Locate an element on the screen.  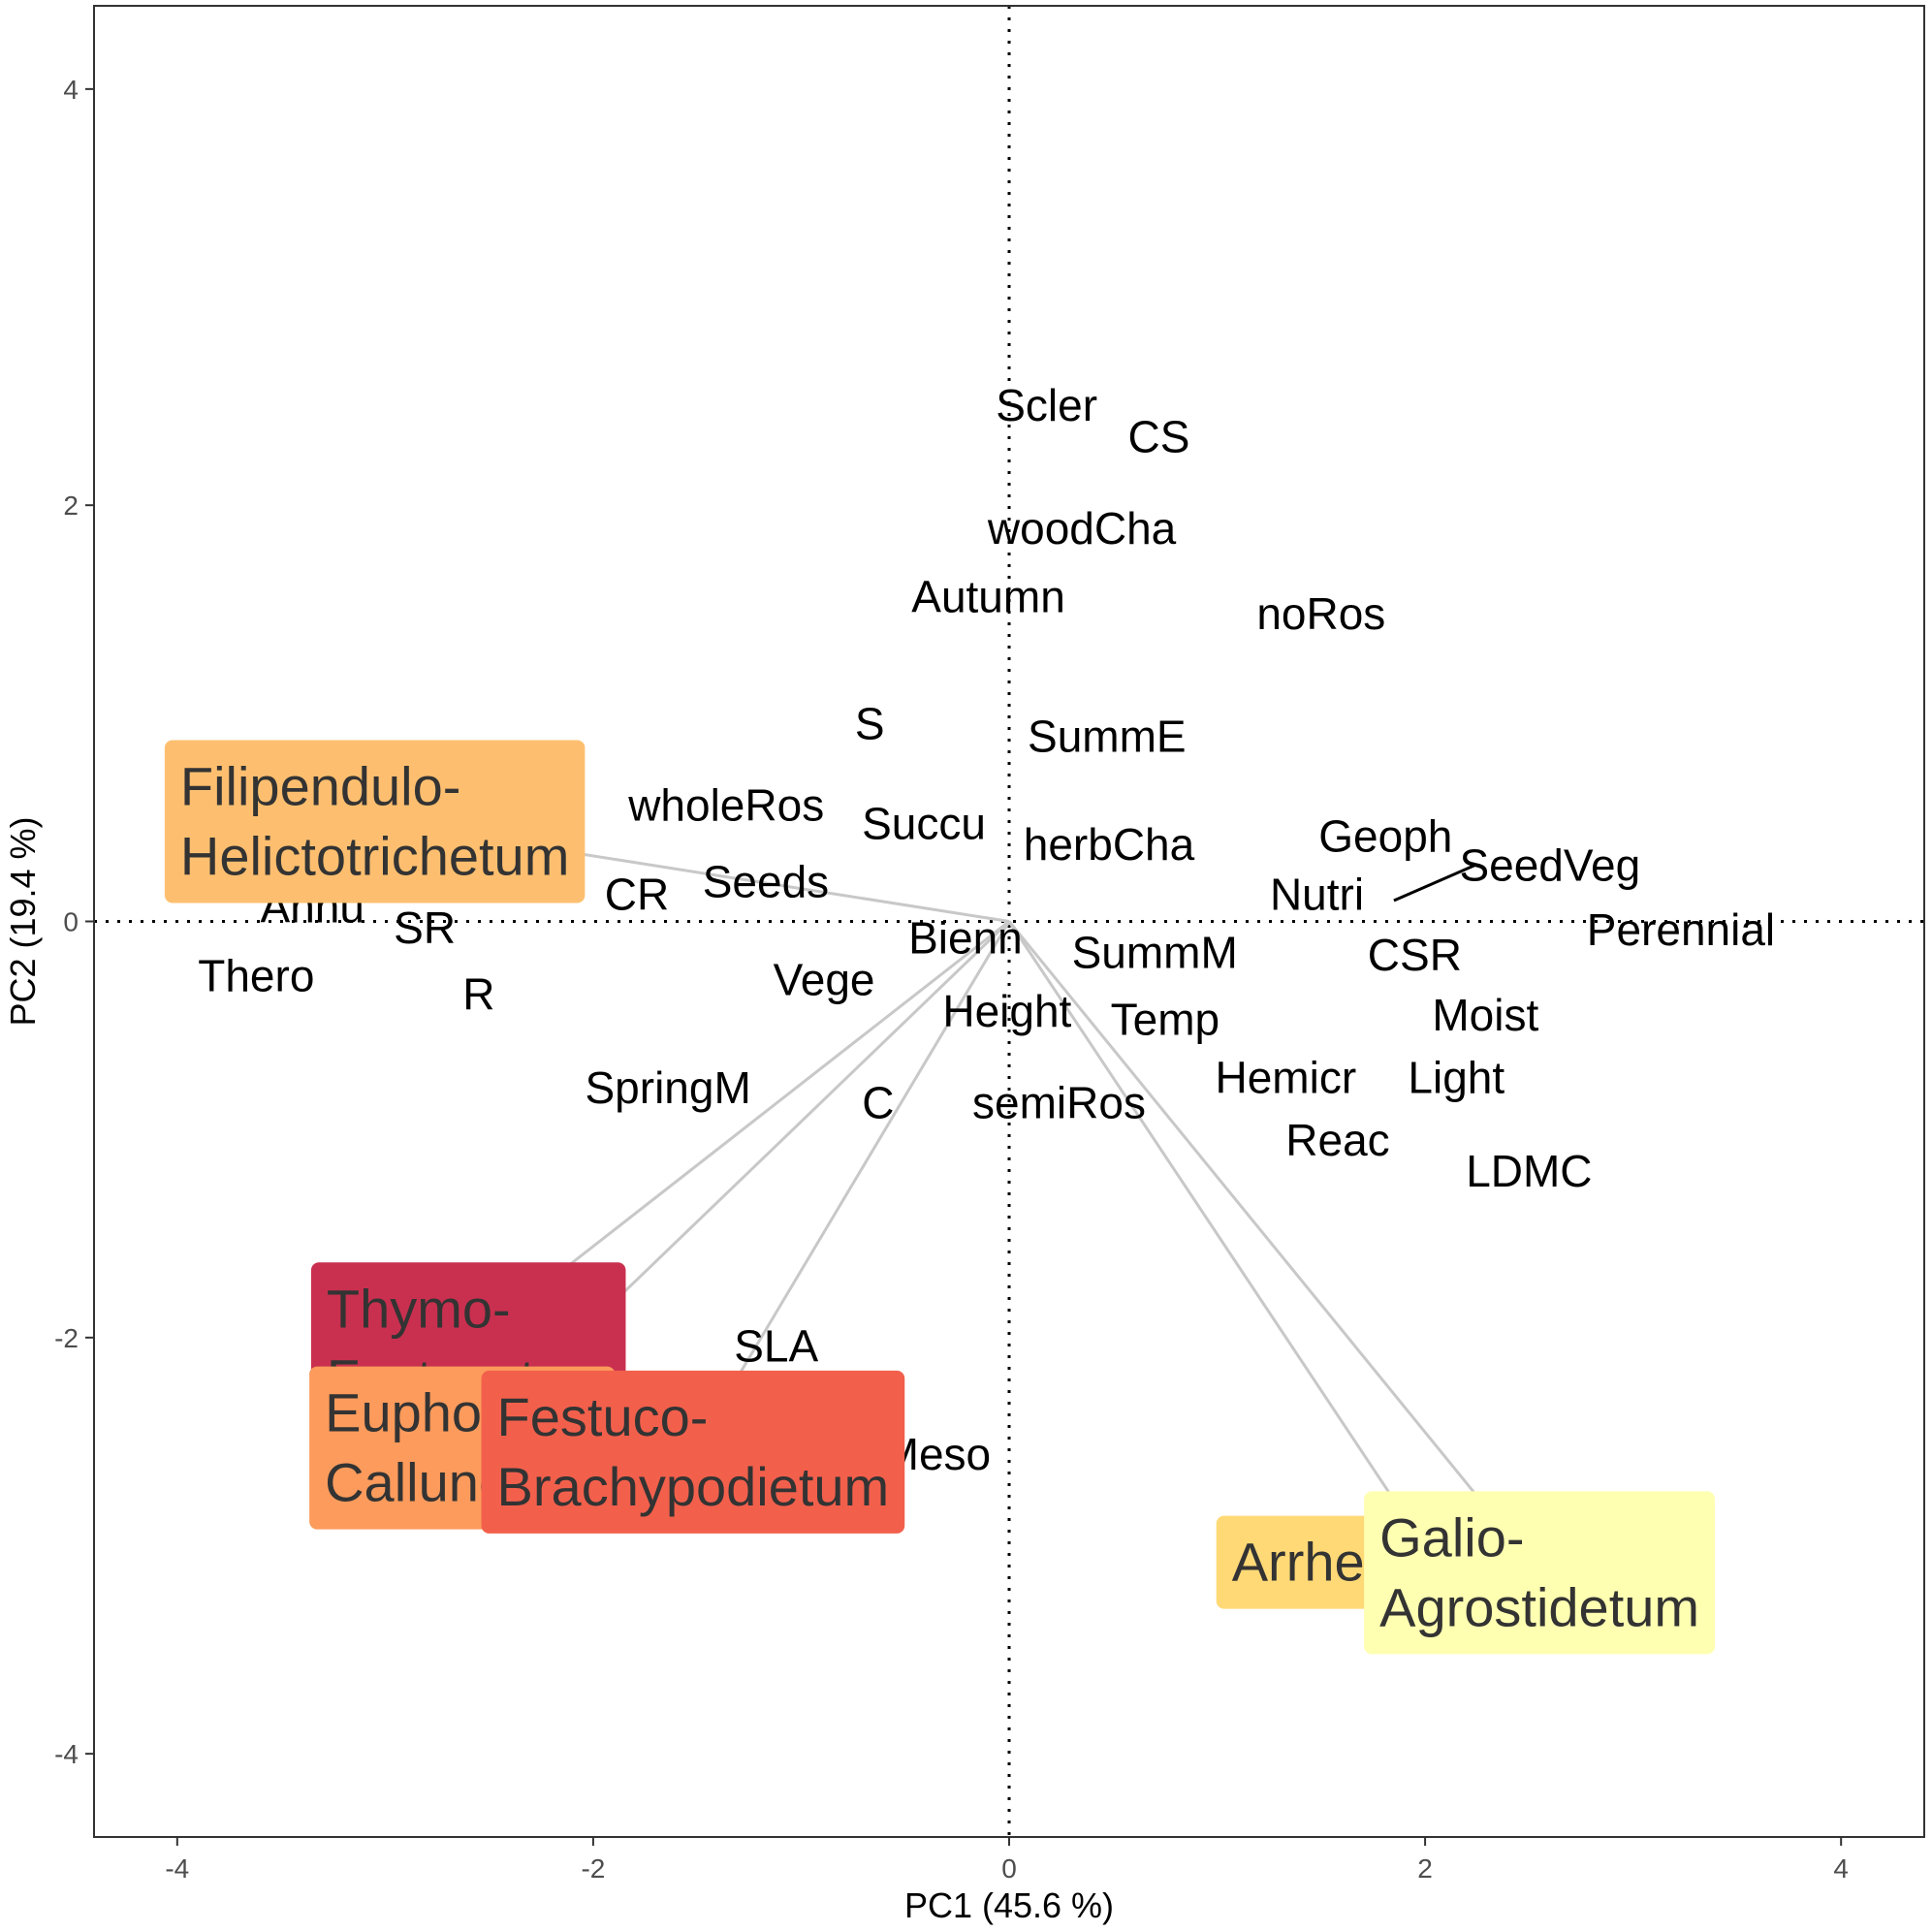
group-label-text: Galio- is located at coordinates (1451, 1537).